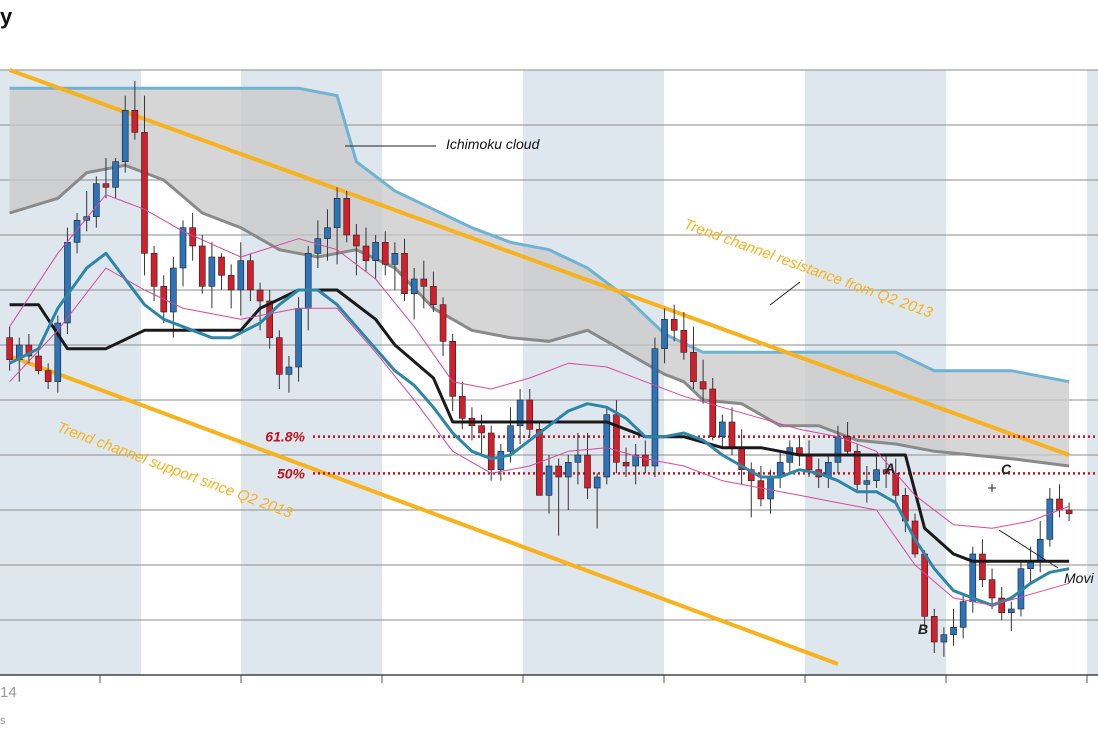 Image resolution: width=1098 pixels, height=732 pixels. What do you see at coordinates (3, 721) in the screenshot?
I see `source-fragment: s` at bounding box center [3, 721].